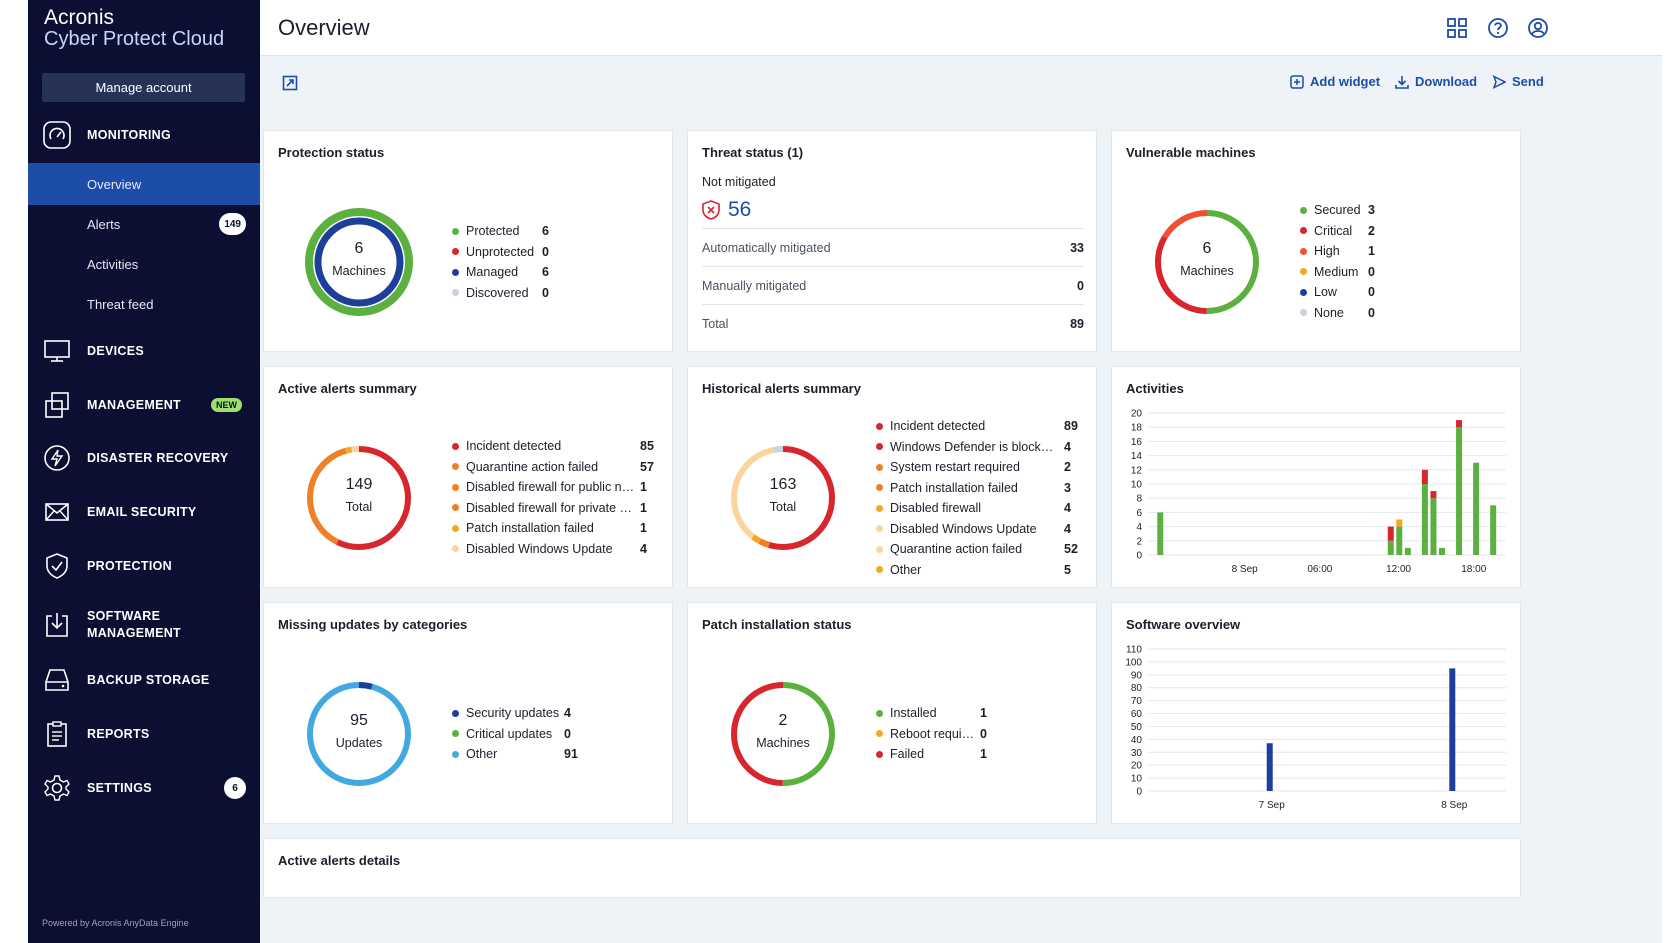  I want to click on nav-settings-label: SETTINGS, so click(119, 787).